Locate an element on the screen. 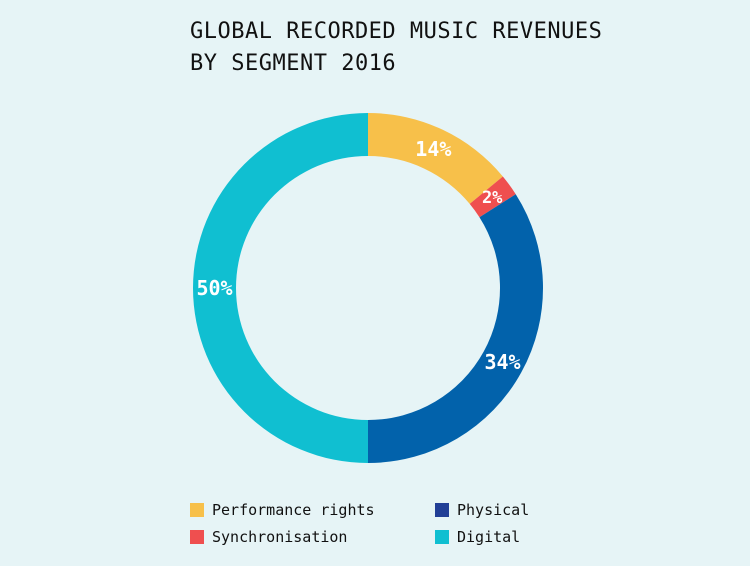  donut-slice-label: 2% is located at coordinates (492, 198).